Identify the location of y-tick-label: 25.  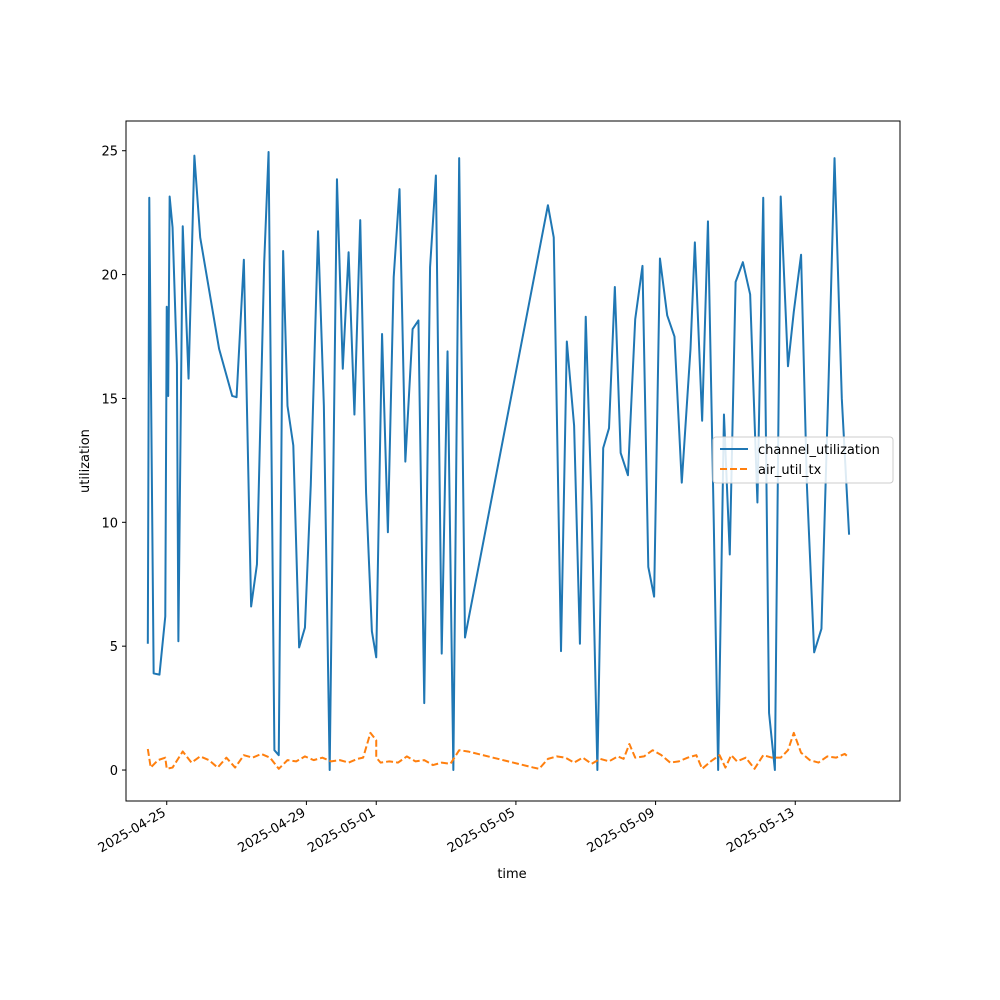
(109, 152).